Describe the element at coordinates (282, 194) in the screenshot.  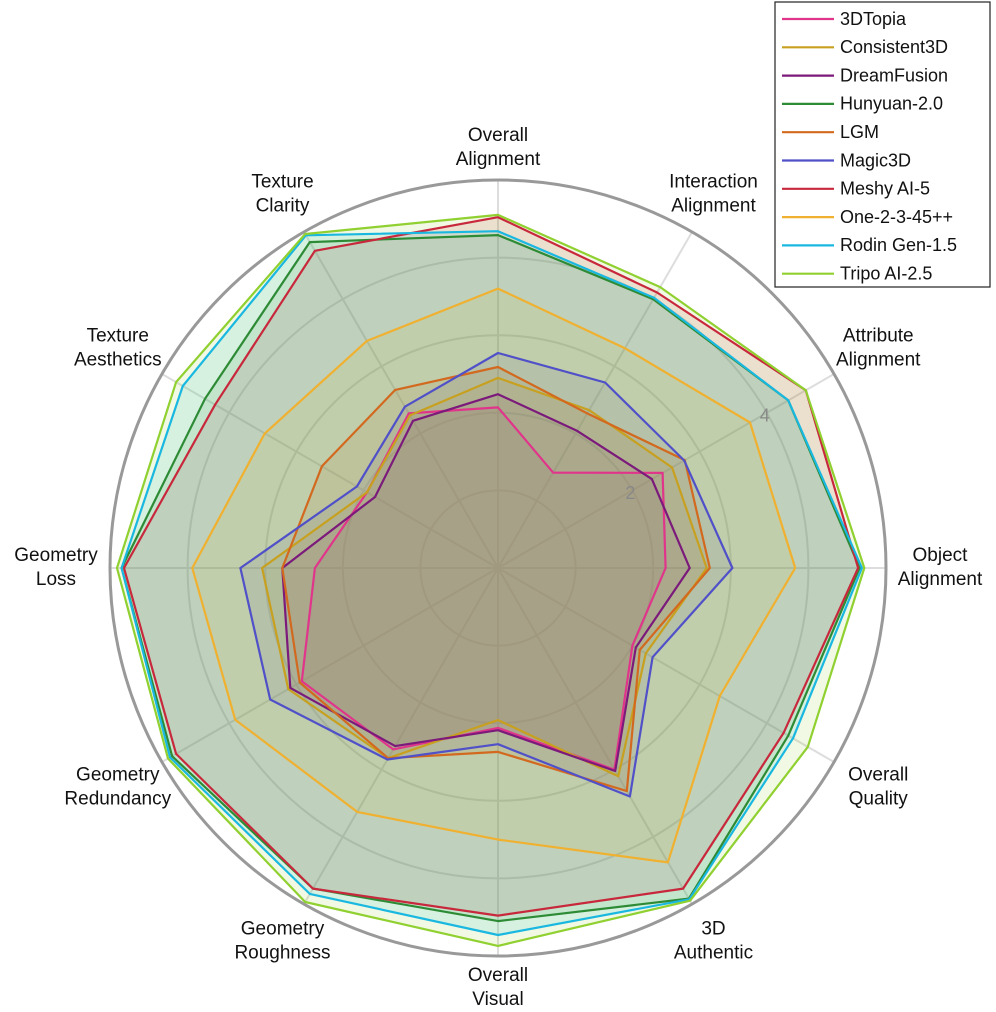
I see `axis-label: Texture Clarity` at that location.